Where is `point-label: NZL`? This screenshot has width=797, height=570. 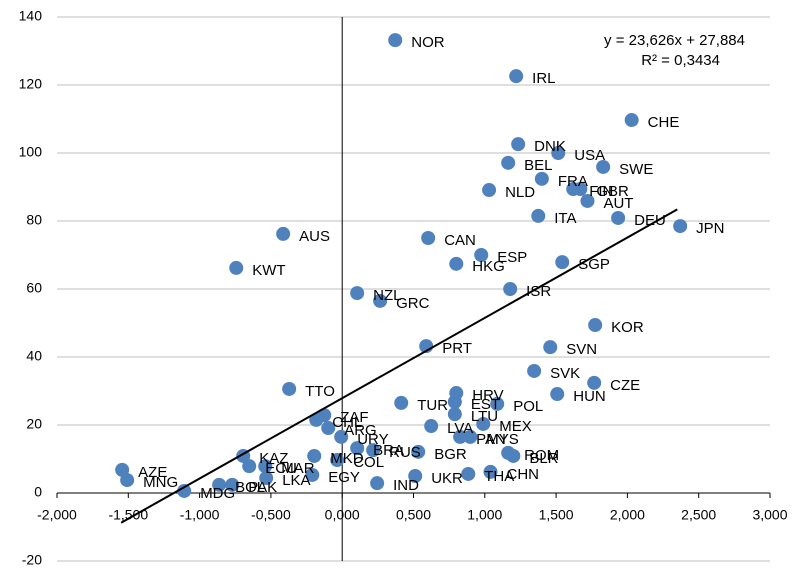
point-label: NZL is located at coordinates (387, 295).